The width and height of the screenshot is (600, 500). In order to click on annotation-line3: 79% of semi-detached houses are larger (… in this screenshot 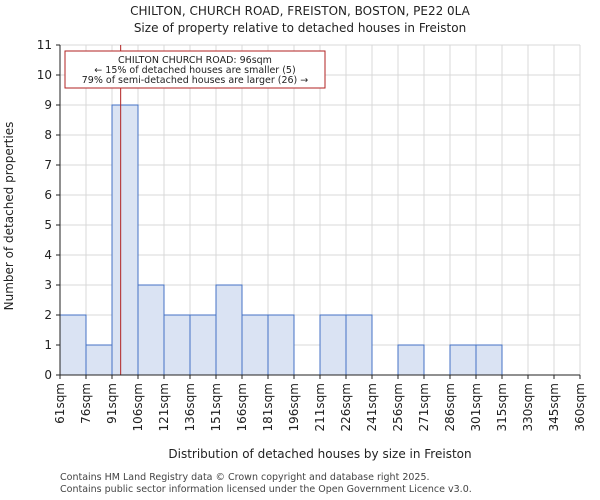, I will do `click(195, 80)`.